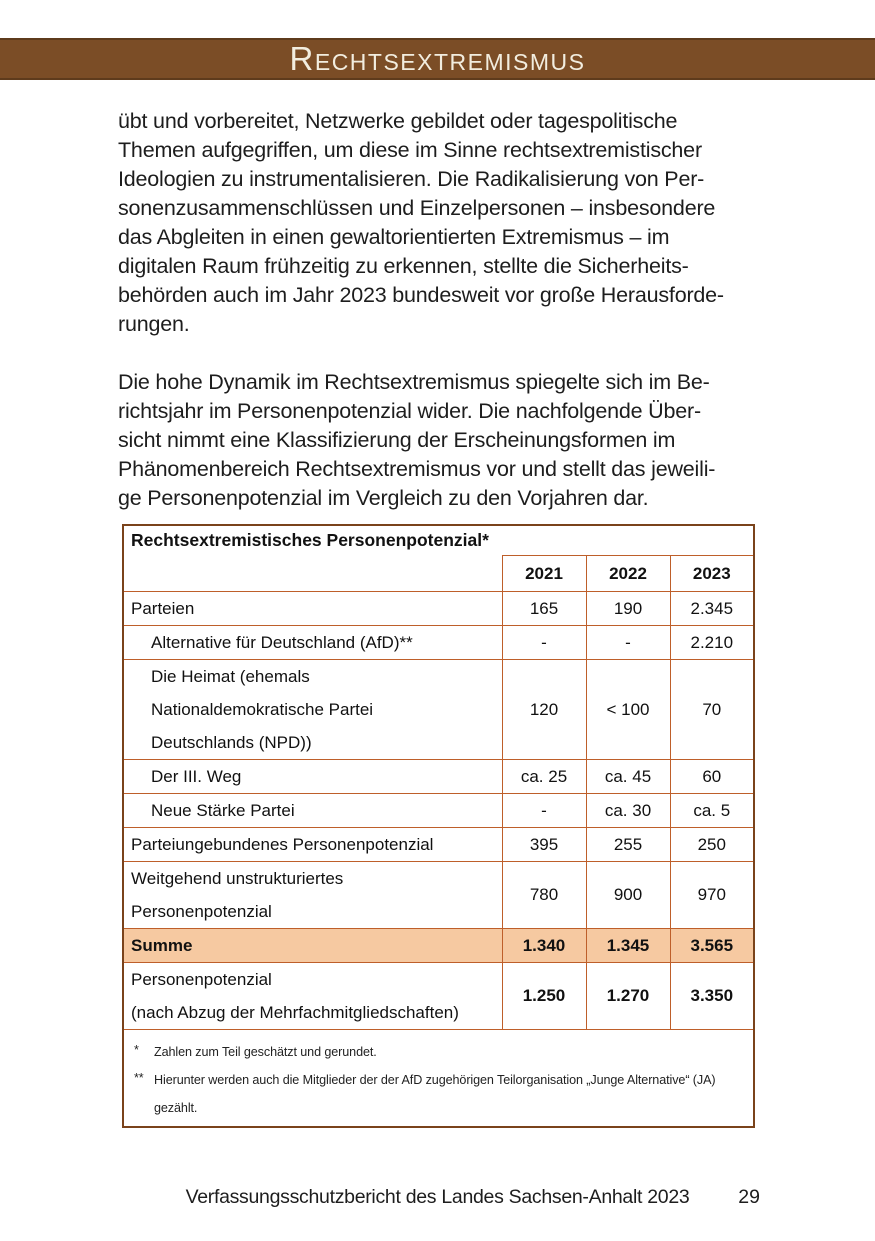  What do you see at coordinates (139, 1077) in the screenshot?
I see `footnote-marker: **` at bounding box center [139, 1077].